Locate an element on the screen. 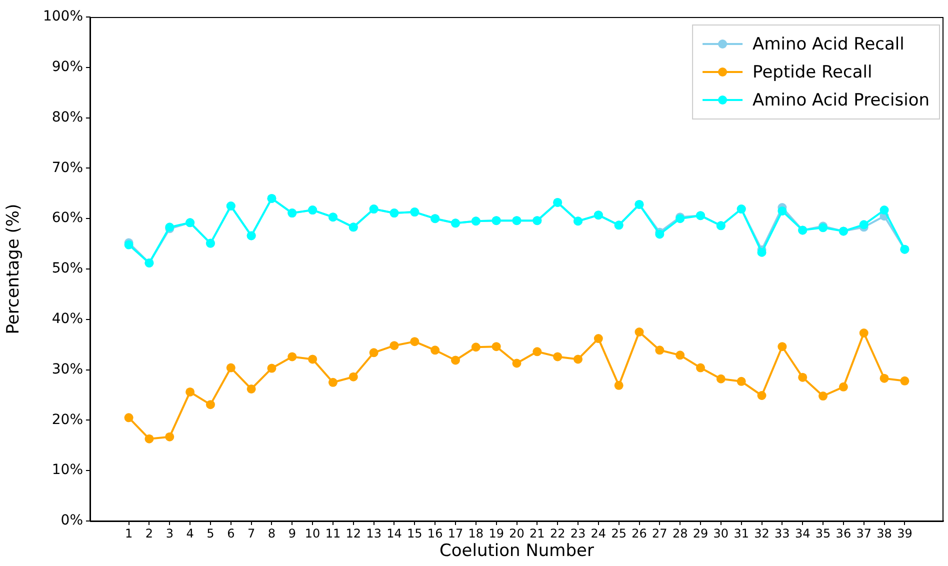 The width and height of the screenshot is (948, 566). y-tick-label: 50% is located at coordinates (67, 268).